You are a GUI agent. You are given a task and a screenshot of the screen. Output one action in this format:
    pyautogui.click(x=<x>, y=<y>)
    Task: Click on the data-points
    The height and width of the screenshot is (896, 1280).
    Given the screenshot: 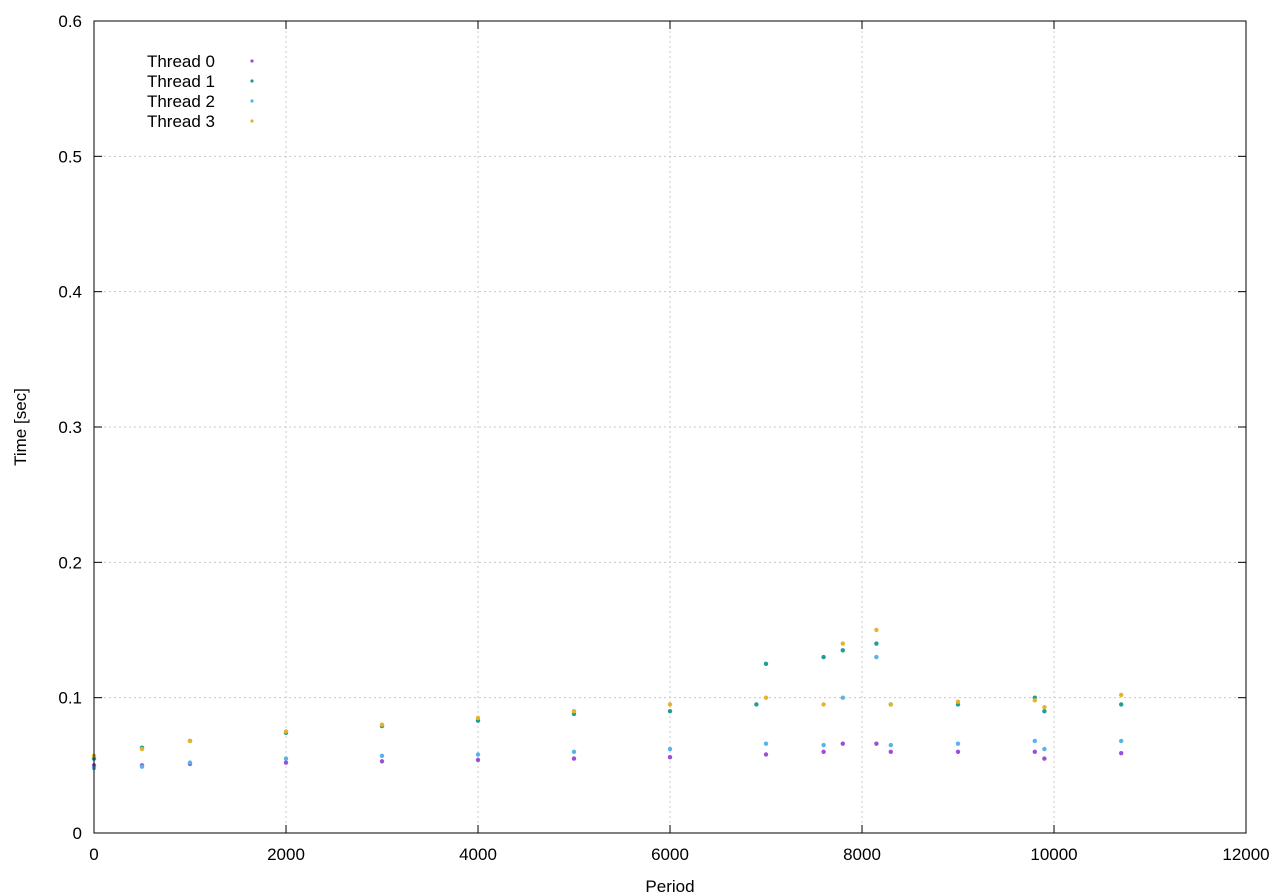 What is the action you would take?
    pyautogui.click(x=607, y=699)
    